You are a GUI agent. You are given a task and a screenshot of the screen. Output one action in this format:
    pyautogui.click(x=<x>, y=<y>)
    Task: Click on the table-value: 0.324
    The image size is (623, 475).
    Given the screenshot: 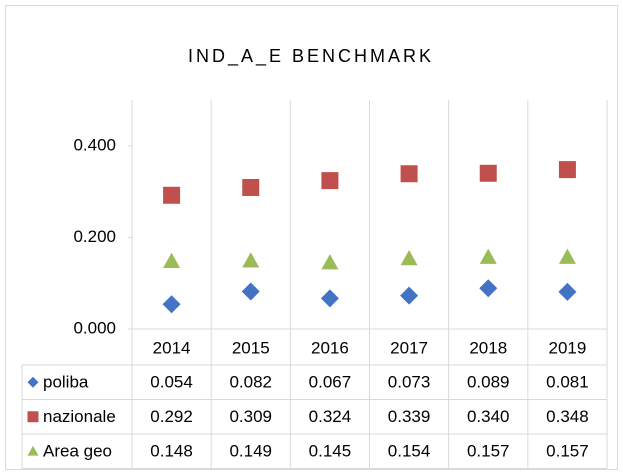 What is the action you would take?
    pyautogui.click(x=330, y=416)
    